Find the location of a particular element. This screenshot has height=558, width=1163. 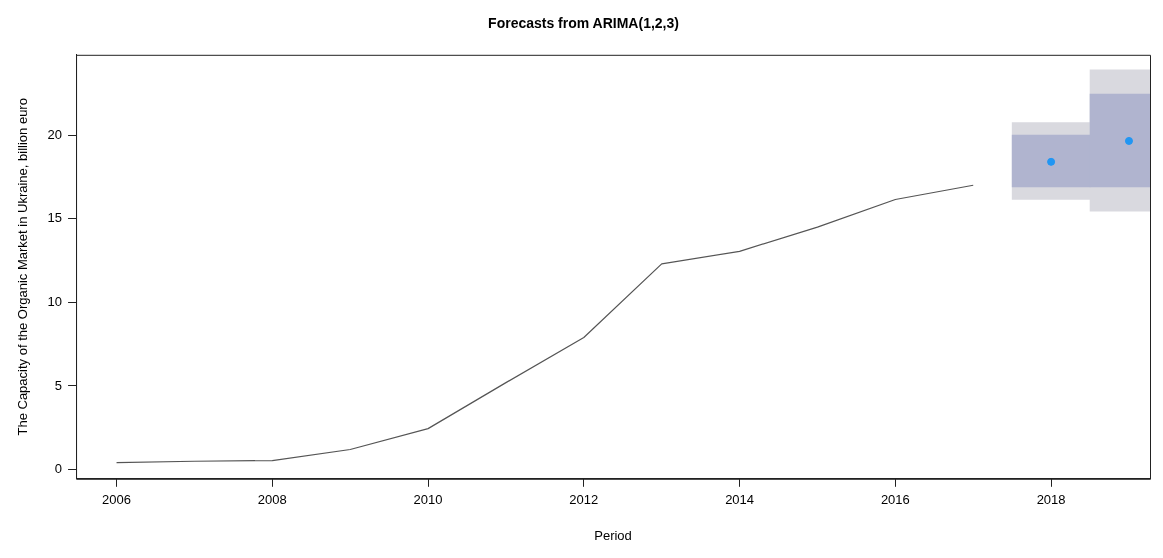

x-tick-label: 2010 is located at coordinates (428, 500).